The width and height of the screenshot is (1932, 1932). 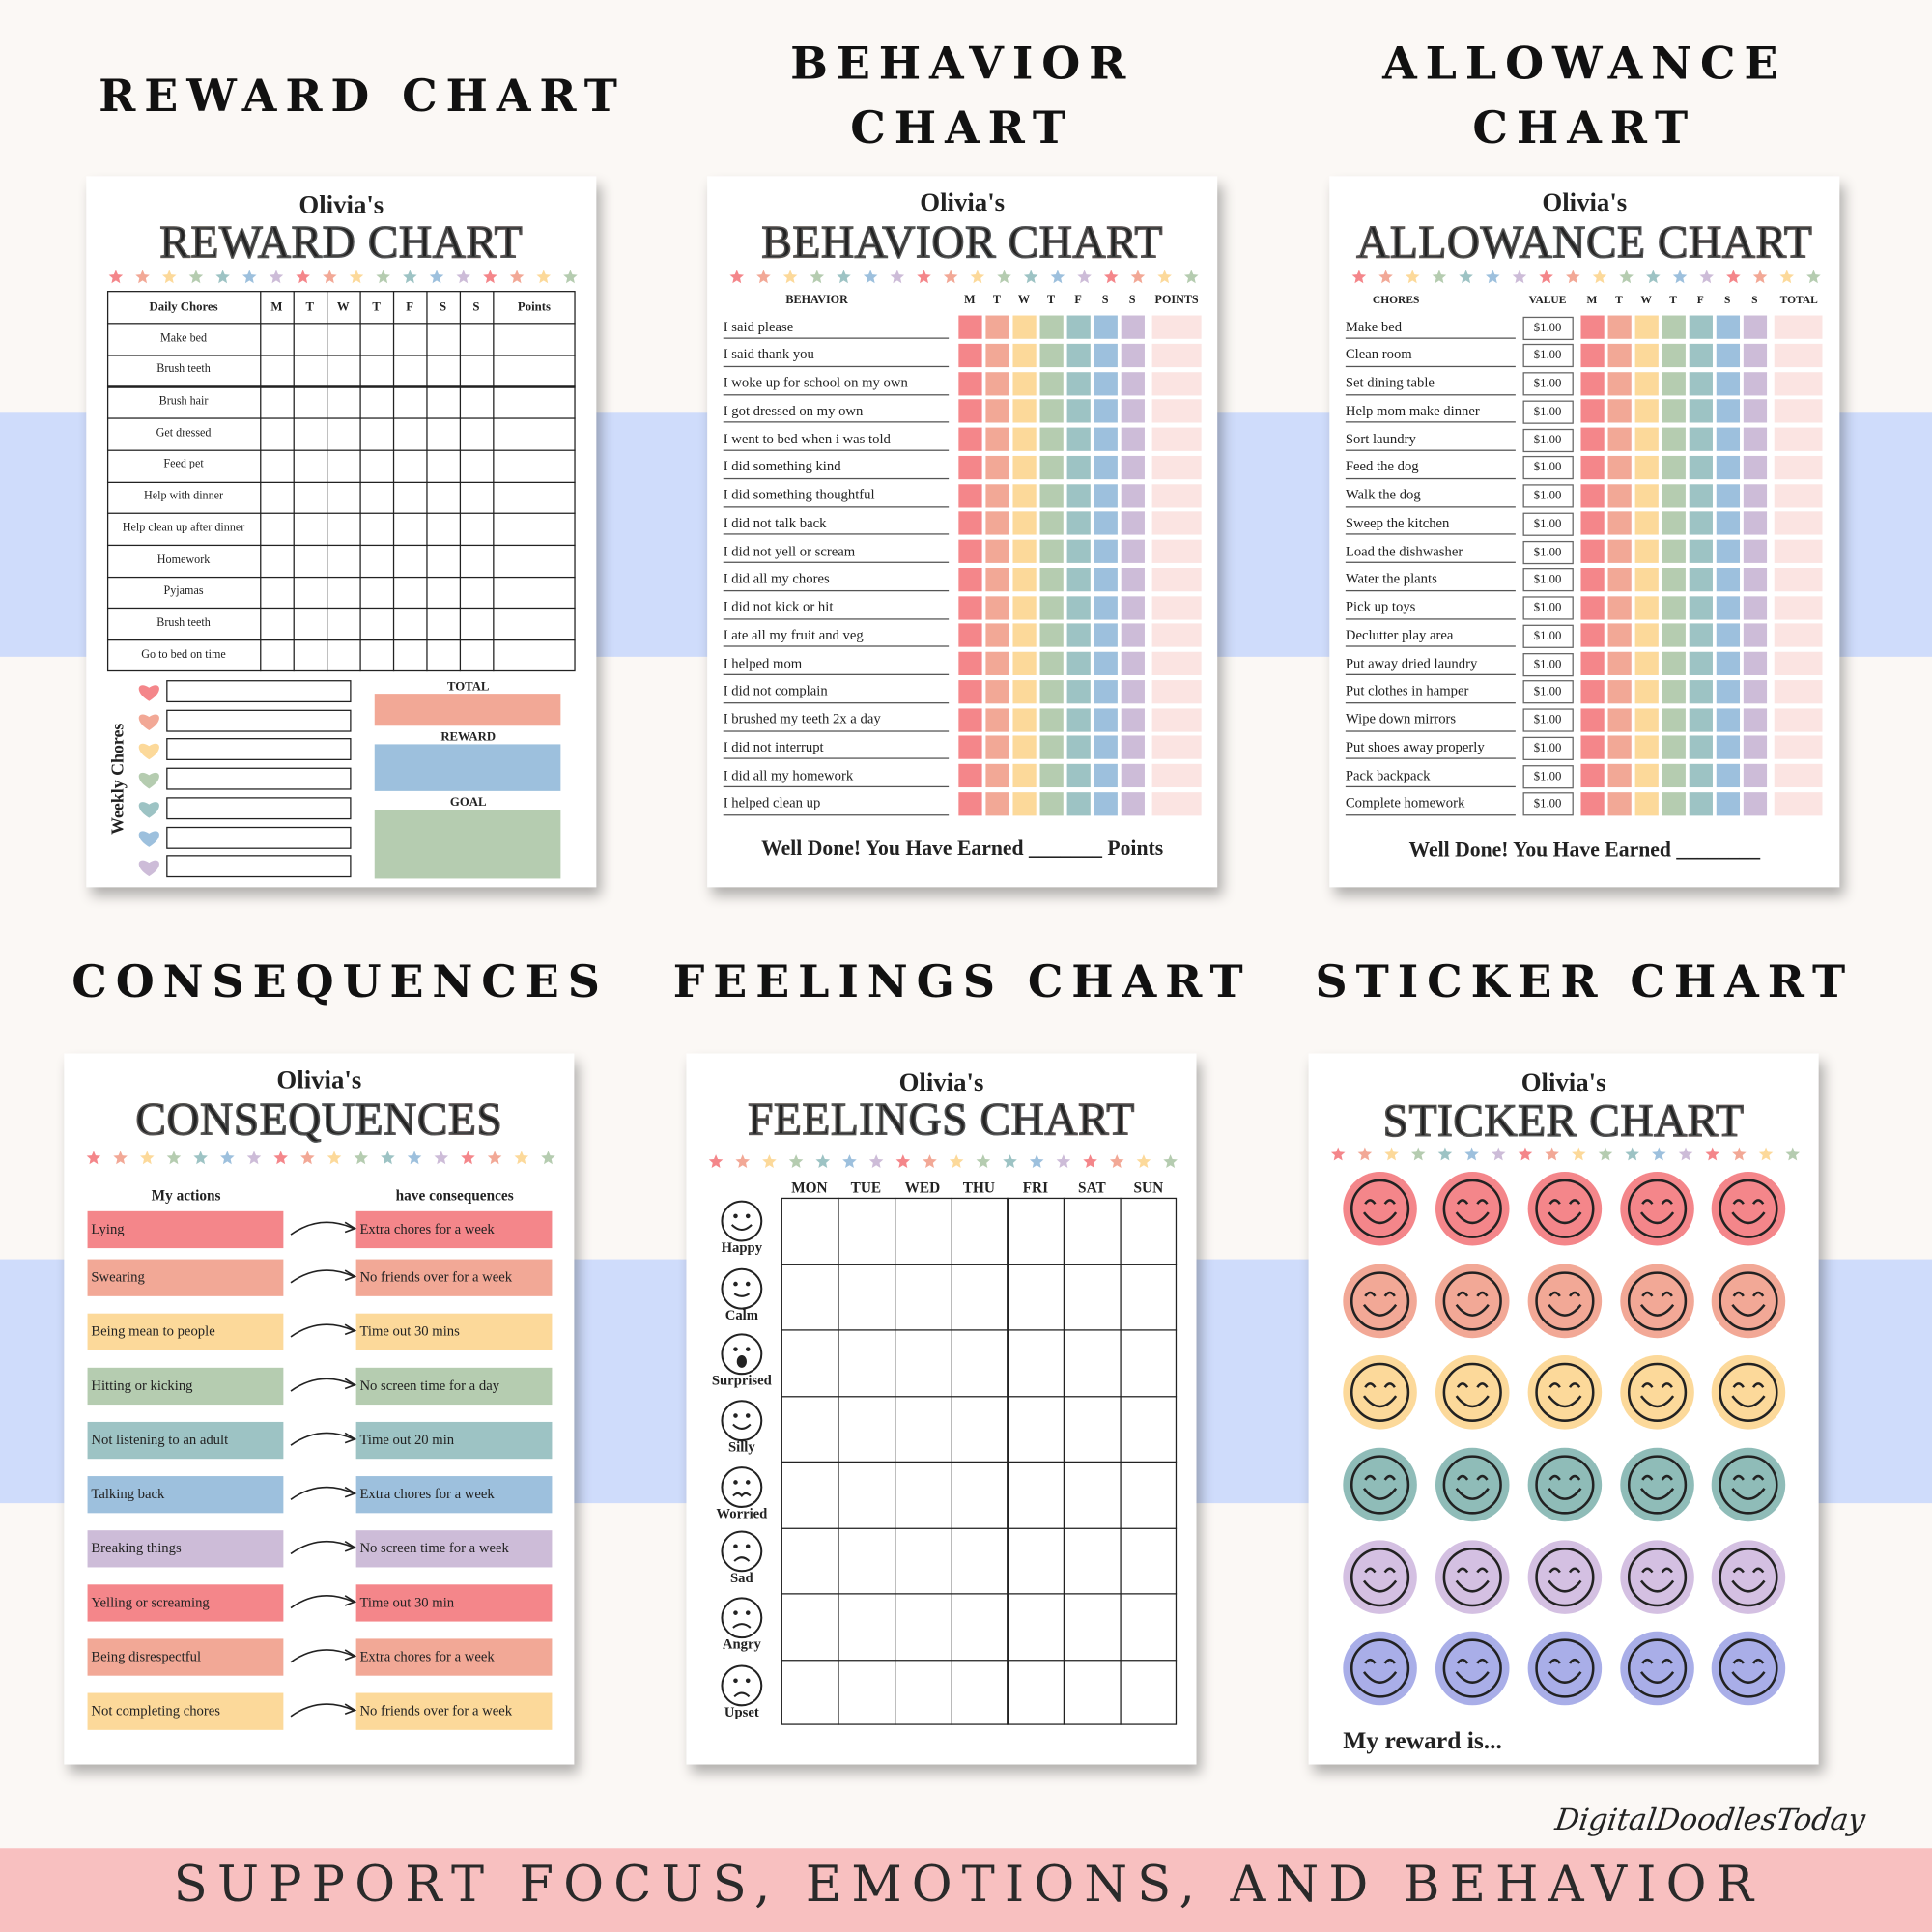 What do you see at coordinates (183, 306) in the screenshot?
I see `column-header: Daily Chores` at bounding box center [183, 306].